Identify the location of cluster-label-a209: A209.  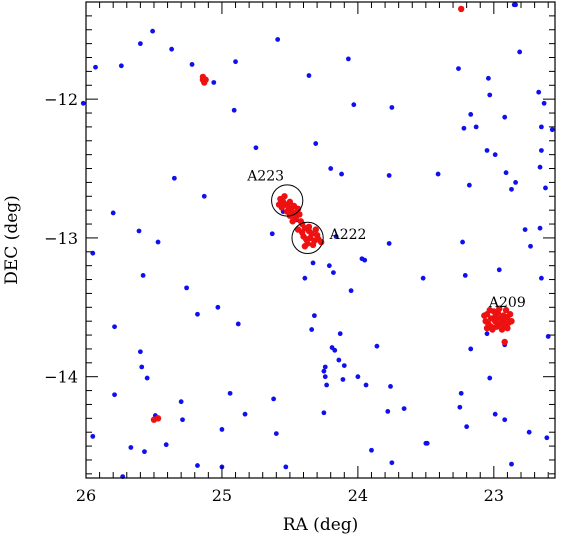
(507, 303).